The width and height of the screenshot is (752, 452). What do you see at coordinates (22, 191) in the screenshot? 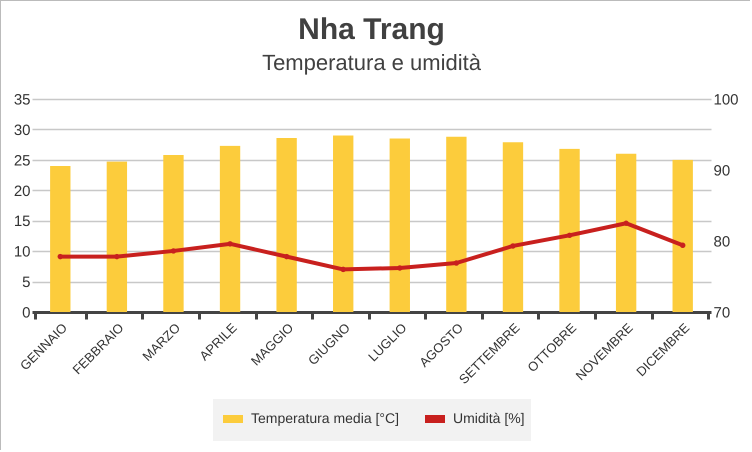
I see `y-tick-label: 20` at bounding box center [22, 191].